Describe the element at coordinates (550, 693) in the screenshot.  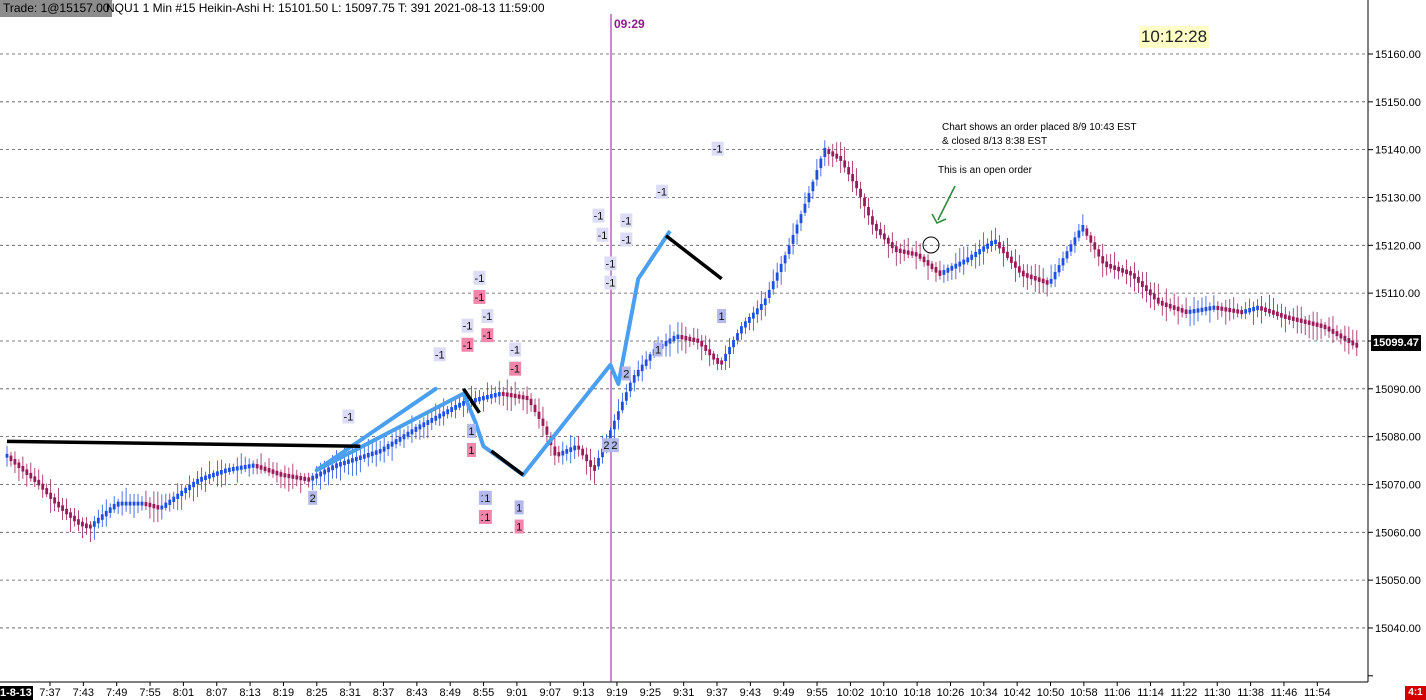
I see `time-tick-label: 9:07` at that location.